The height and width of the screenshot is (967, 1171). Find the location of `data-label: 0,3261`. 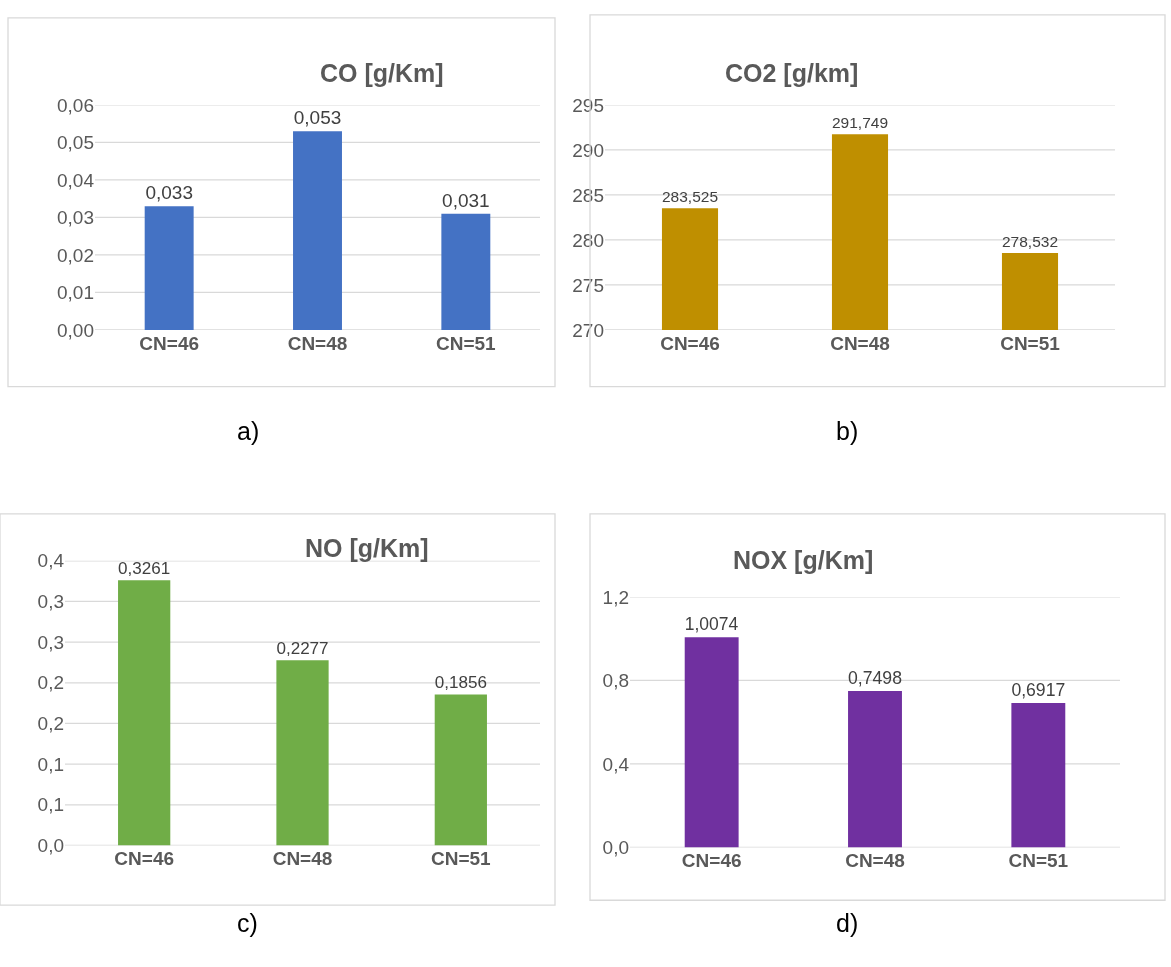

data-label: 0,3261 is located at coordinates (144, 568).